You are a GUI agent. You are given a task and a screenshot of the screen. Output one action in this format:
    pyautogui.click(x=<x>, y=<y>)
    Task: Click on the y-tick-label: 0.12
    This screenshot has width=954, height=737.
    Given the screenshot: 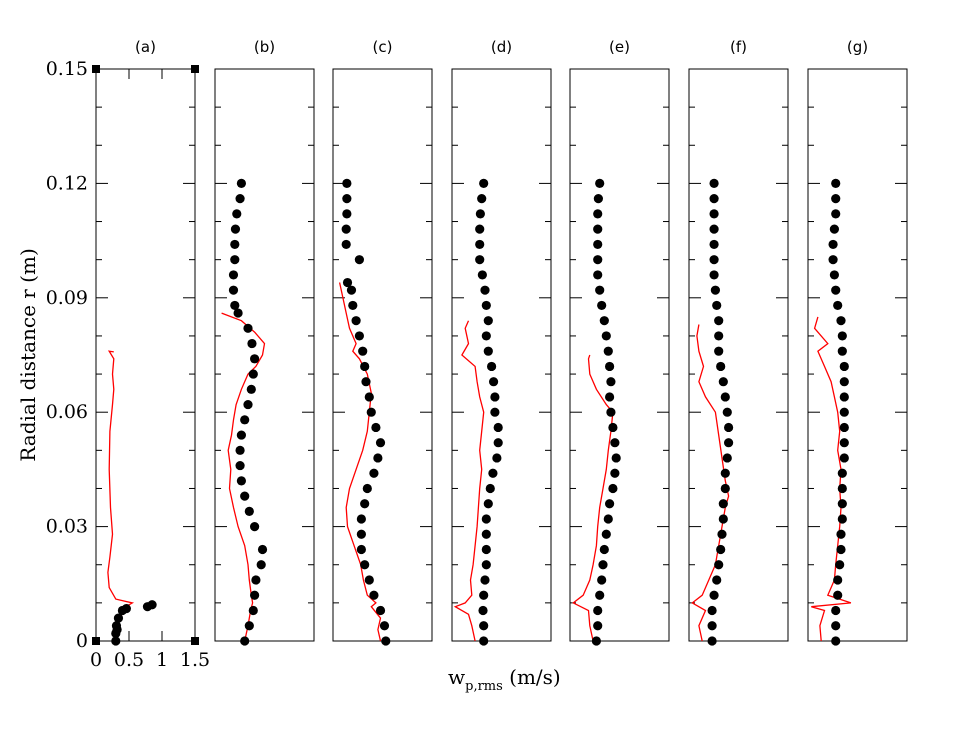 What is the action you would take?
    pyautogui.click(x=67, y=183)
    